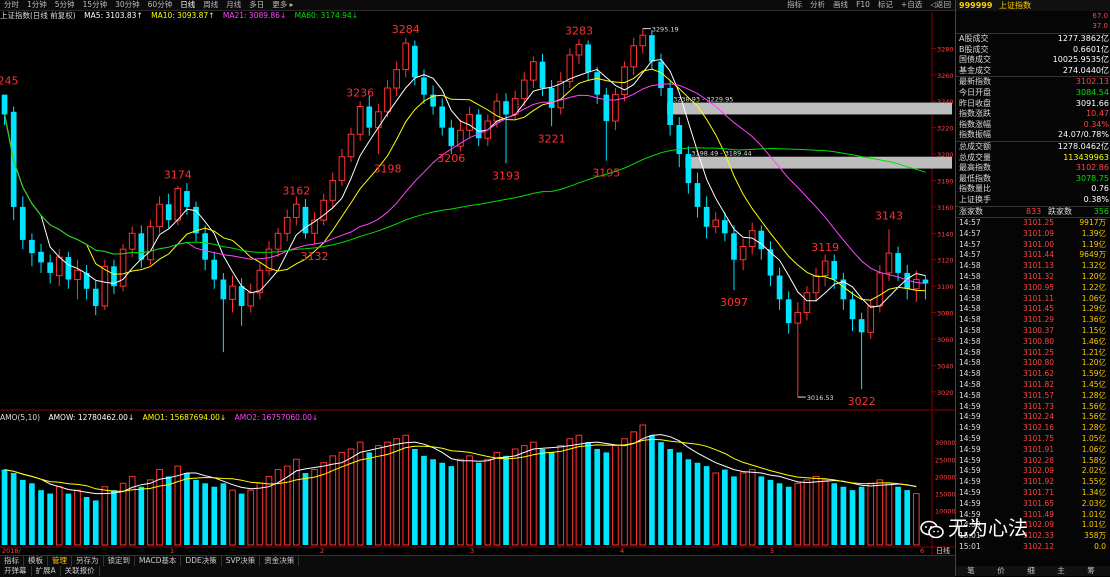 Image resolution: width=1110 pixels, height=577 pixels. Describe the element at coordinates (241, 561) in the screenshot. I see `indicator-tab: SVP决策` at that location.